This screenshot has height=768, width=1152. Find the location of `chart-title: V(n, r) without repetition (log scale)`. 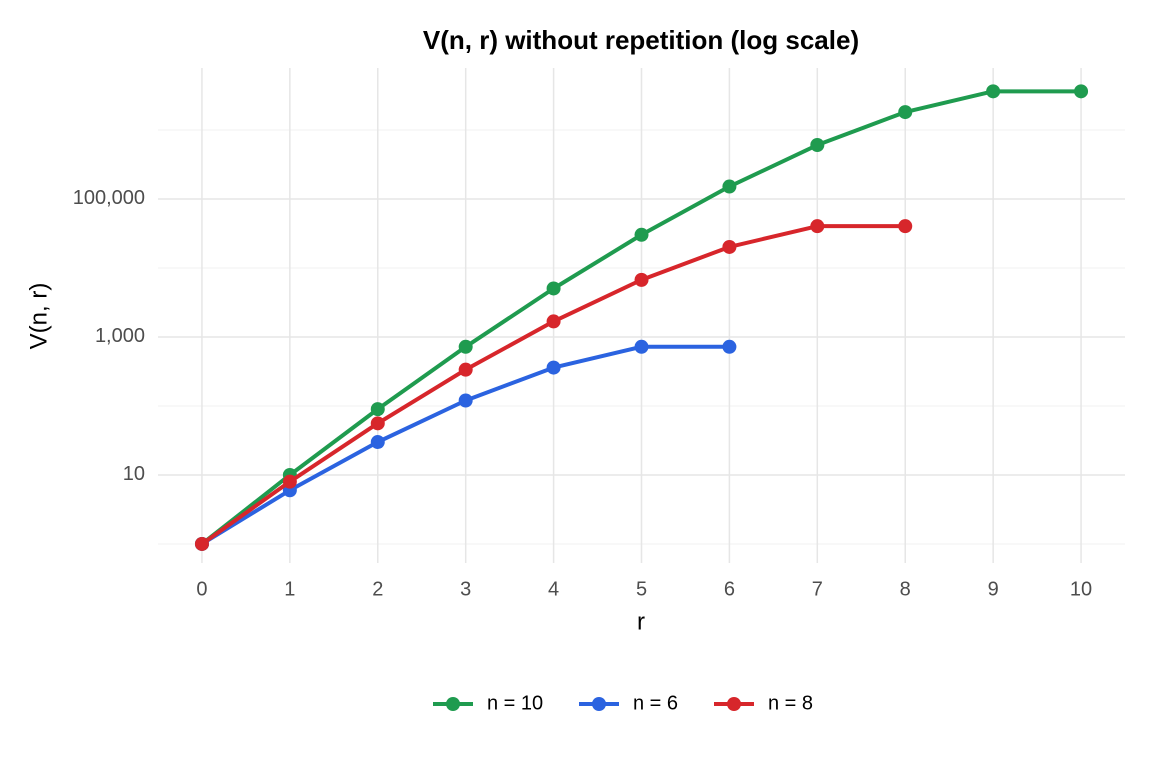

chart-title: V(n, r) without repetition (log scale) is located at coordinates (641, 40).